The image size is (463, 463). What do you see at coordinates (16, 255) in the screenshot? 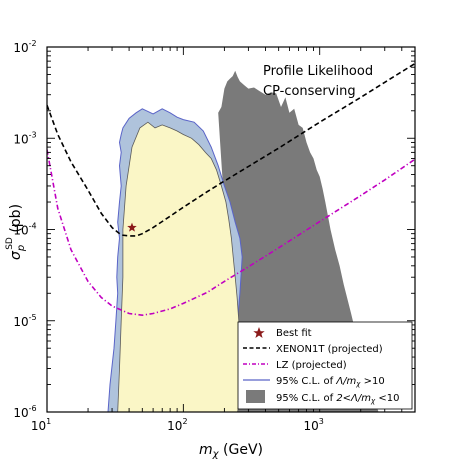
I see `y-axis-symbol: σ` at bounding box center [16, 255].